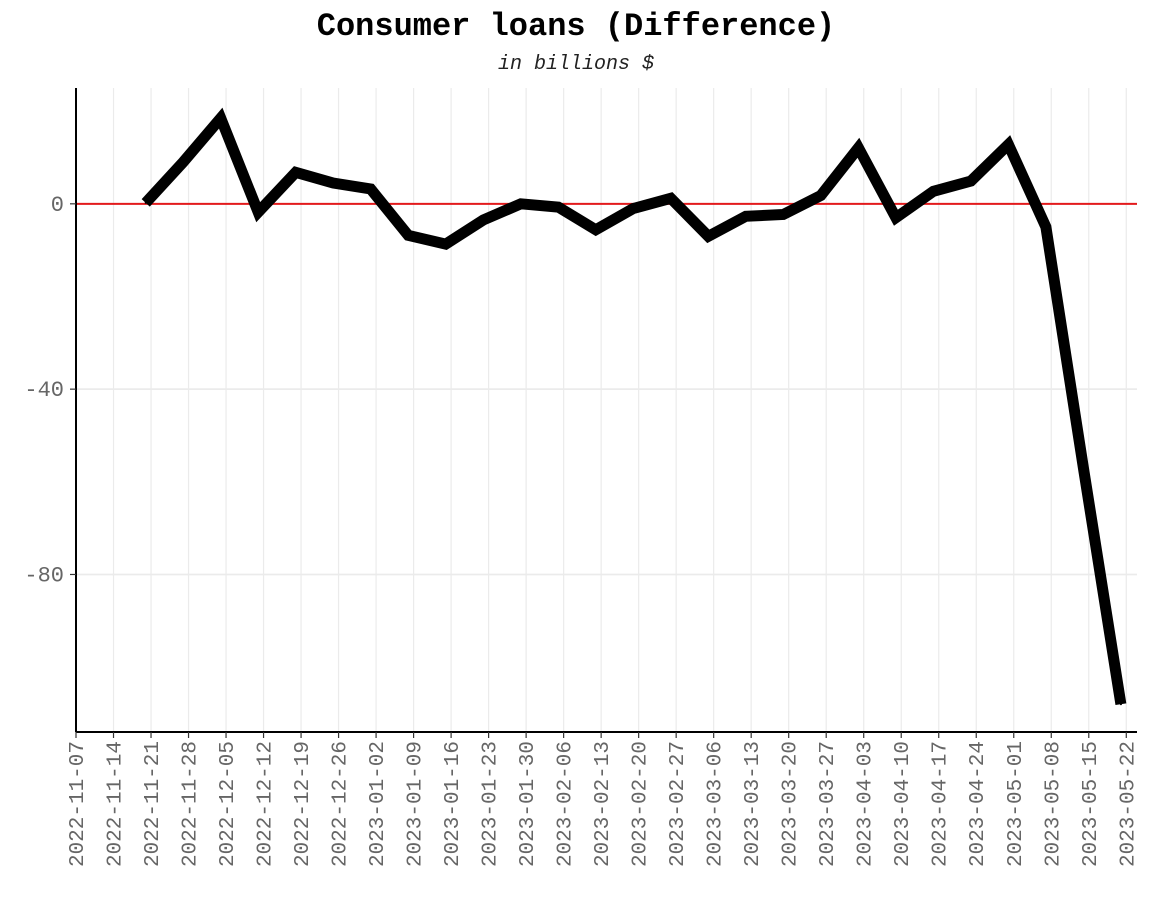 The image size is (1152, 921). Describe the element at coordinates (866, 804) in the screenshot. I see `x-tick-label: 2023-04-03` at that location.